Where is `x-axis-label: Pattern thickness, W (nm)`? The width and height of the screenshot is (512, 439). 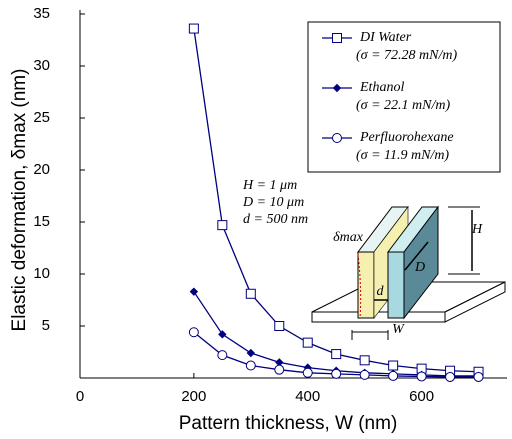
x-axis-label: Pattern thickness, W (nm) is located at coordinates (288, 423).